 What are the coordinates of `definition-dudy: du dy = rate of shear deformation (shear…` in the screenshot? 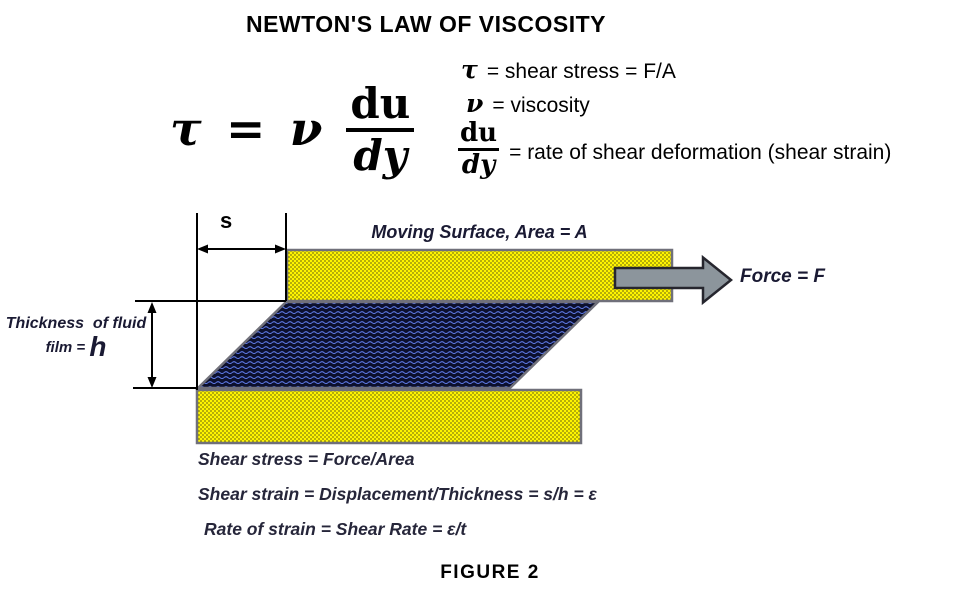 It's located at (674, 149).